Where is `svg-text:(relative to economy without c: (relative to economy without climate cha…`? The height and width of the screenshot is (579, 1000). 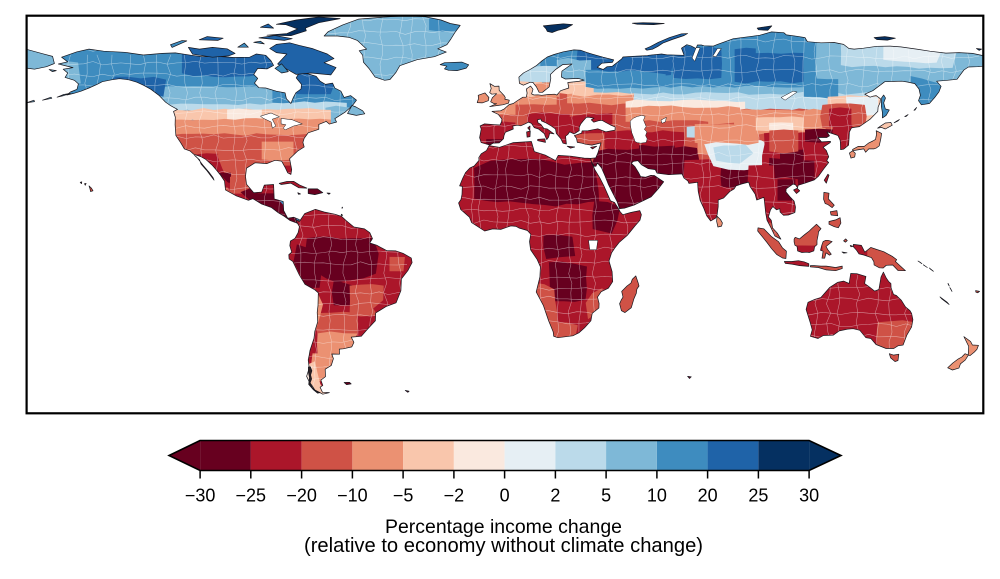
svg-text:(relative to economy without c: (relative to economy without climate cha… is located at coordinates (503, 546).